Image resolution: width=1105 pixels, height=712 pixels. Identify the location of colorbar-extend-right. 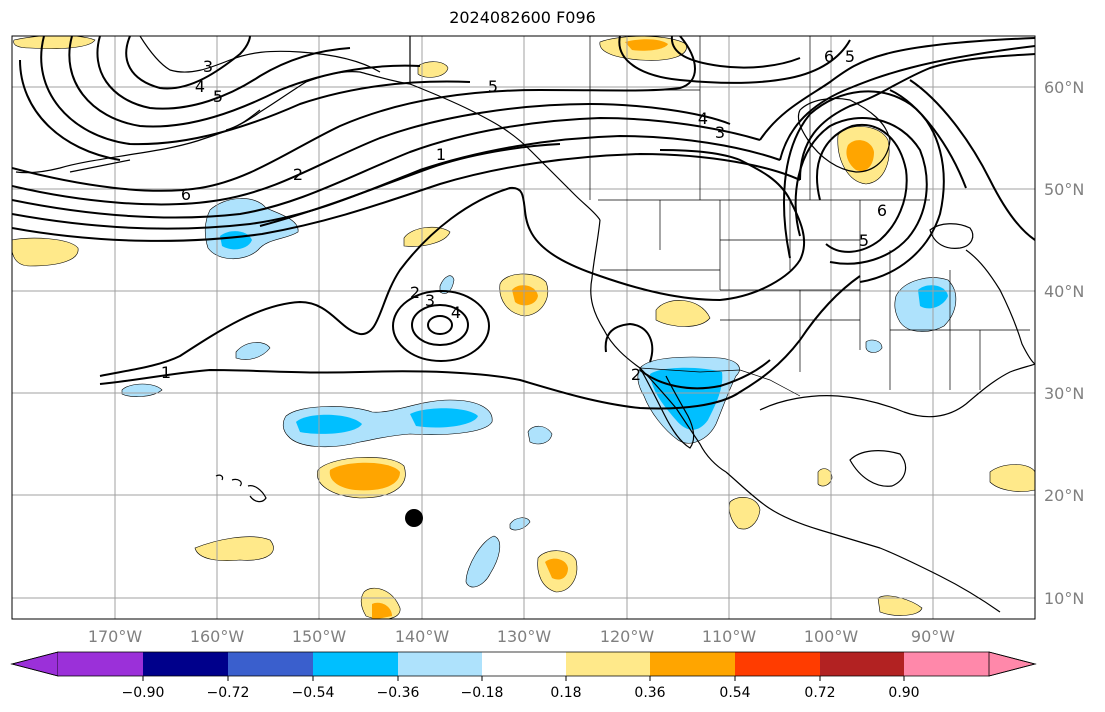
(1012, 664).